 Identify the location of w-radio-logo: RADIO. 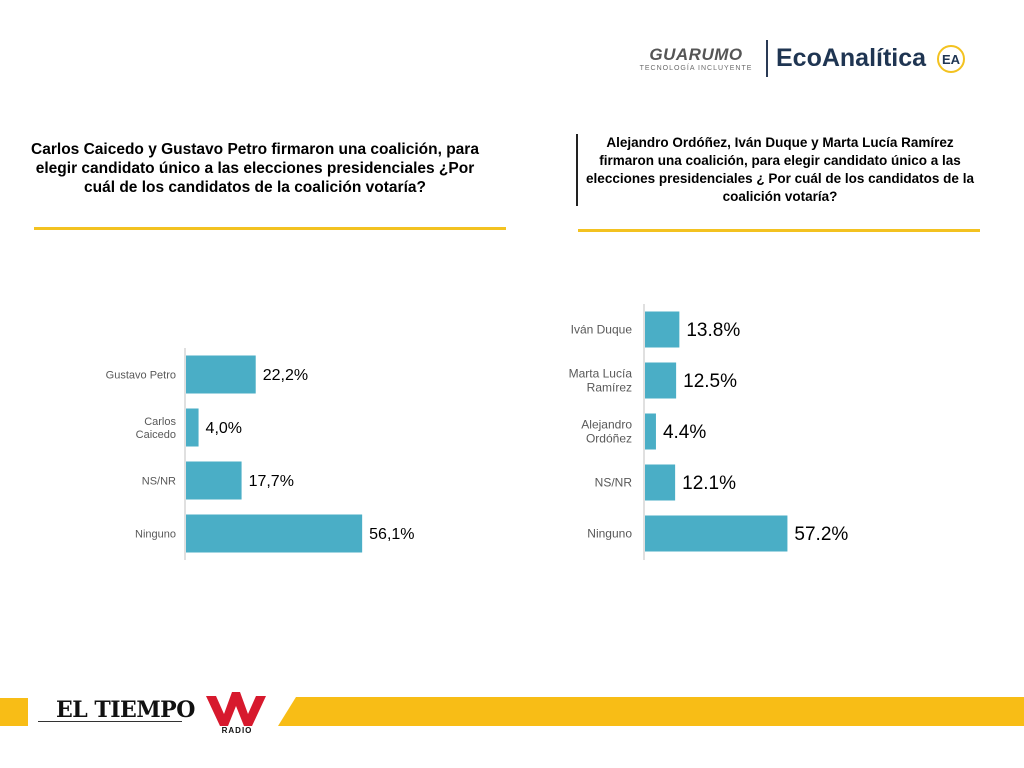
(236, 713).